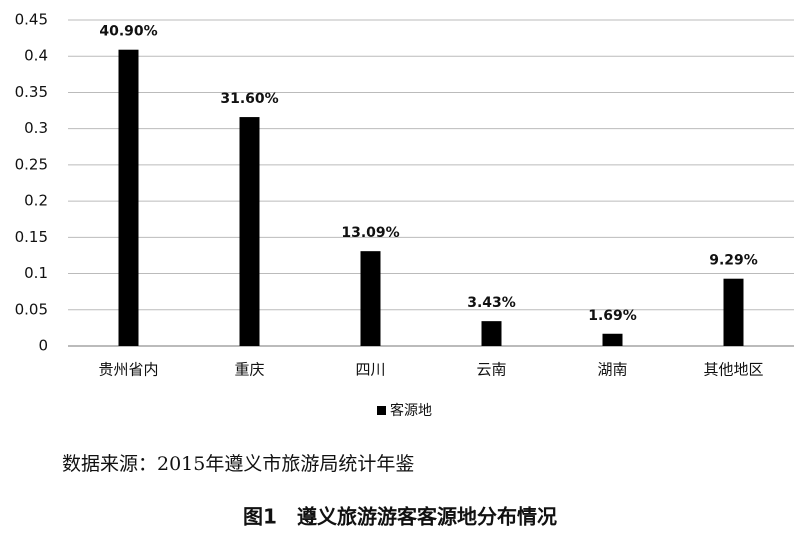 This screenshot has height=539, width=800. I want to click on x-tick-label: 其他地区, so click(733, 370).